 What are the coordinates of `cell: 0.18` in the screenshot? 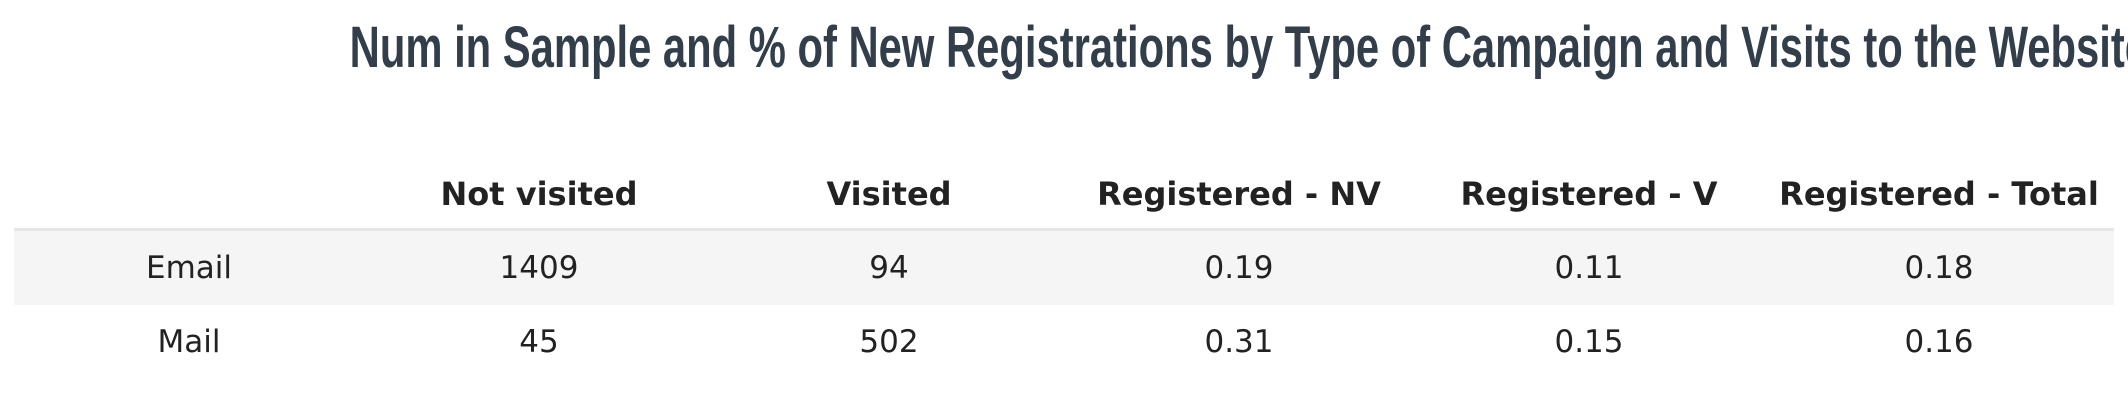 It's located at (1939, 267).